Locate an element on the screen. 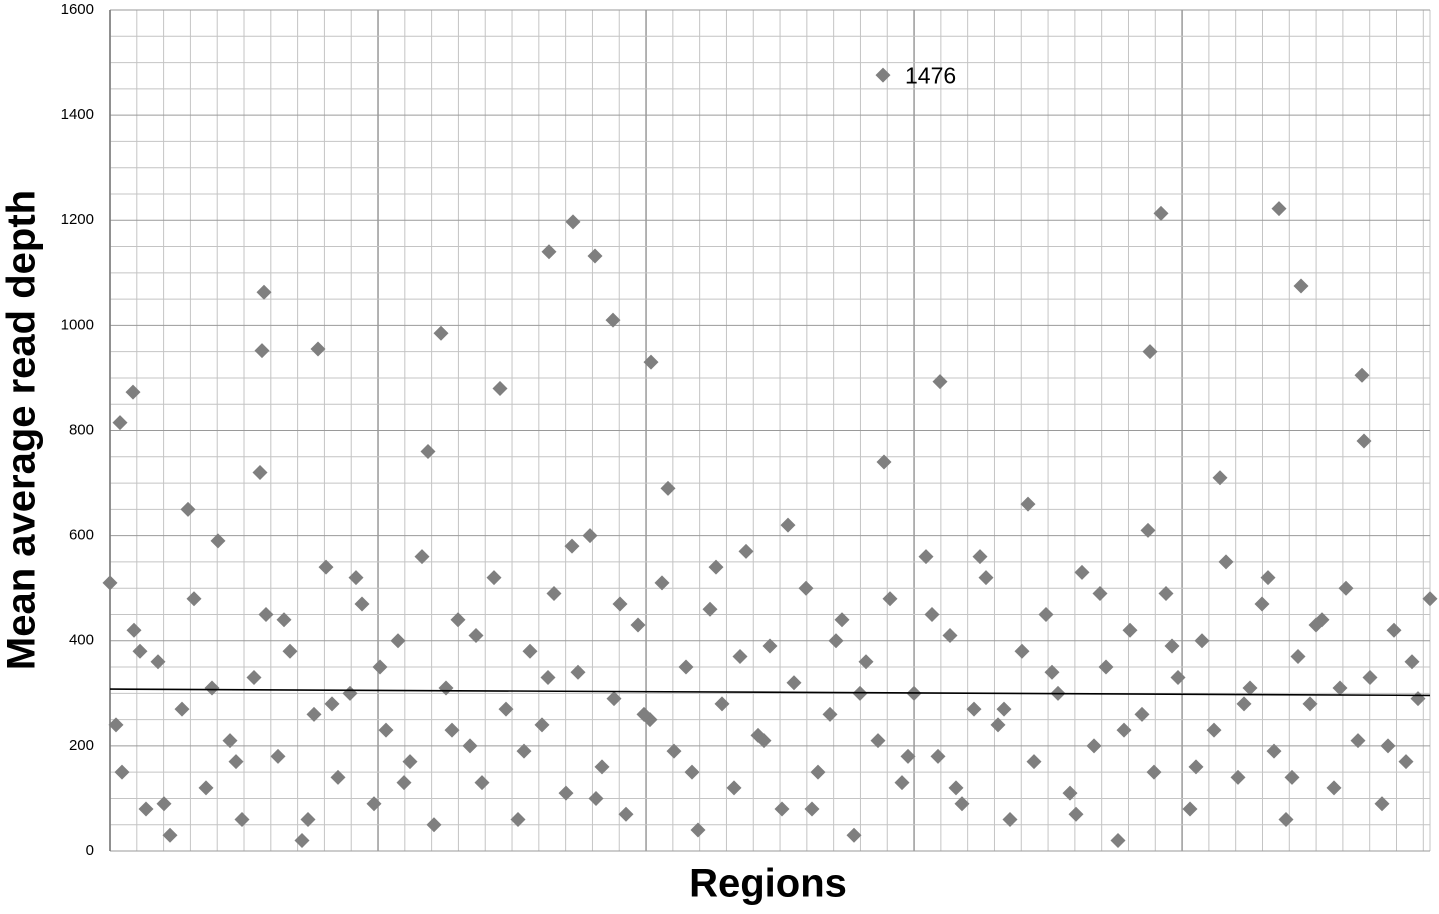 The height and width of the screenshot is (914, 1439). y-tick-label: 400 is located at coordinates (81, 640).